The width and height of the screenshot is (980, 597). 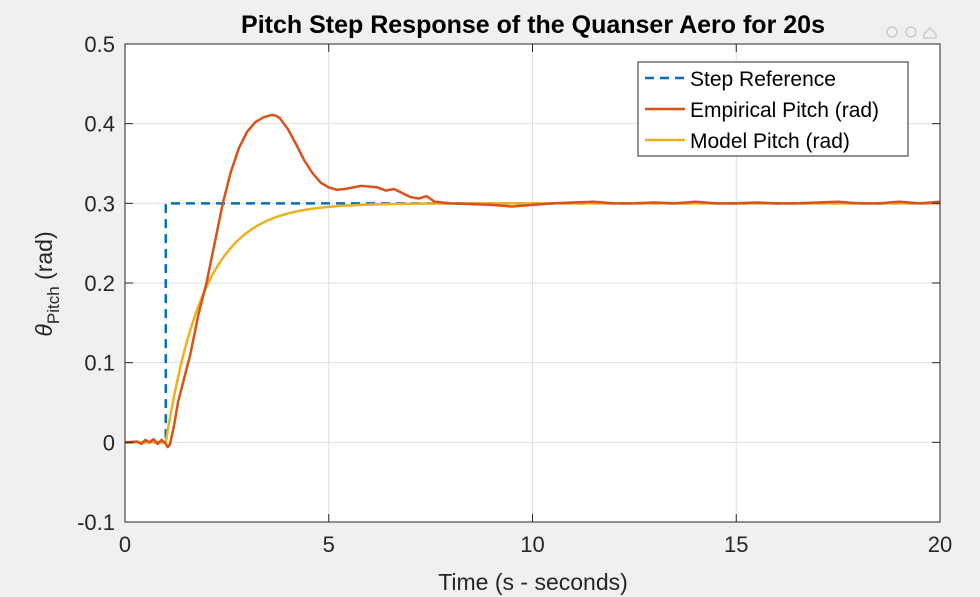 What do you see at coordinates (99, 203) in the screenshot?
I see `y-tick-label: 0.3` at bounding box center [99, 203].